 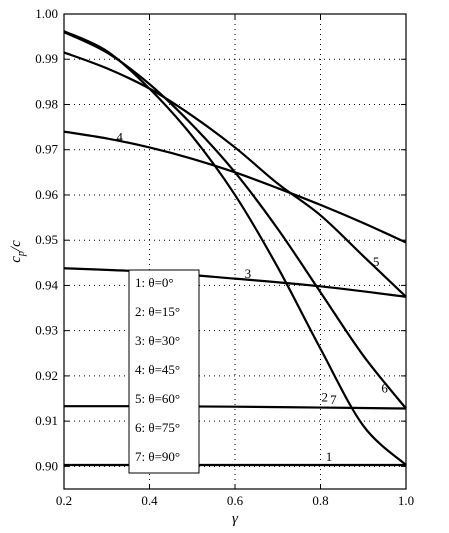 I want to click on y-tick-label: 0.91, so click(x=46, y=420).